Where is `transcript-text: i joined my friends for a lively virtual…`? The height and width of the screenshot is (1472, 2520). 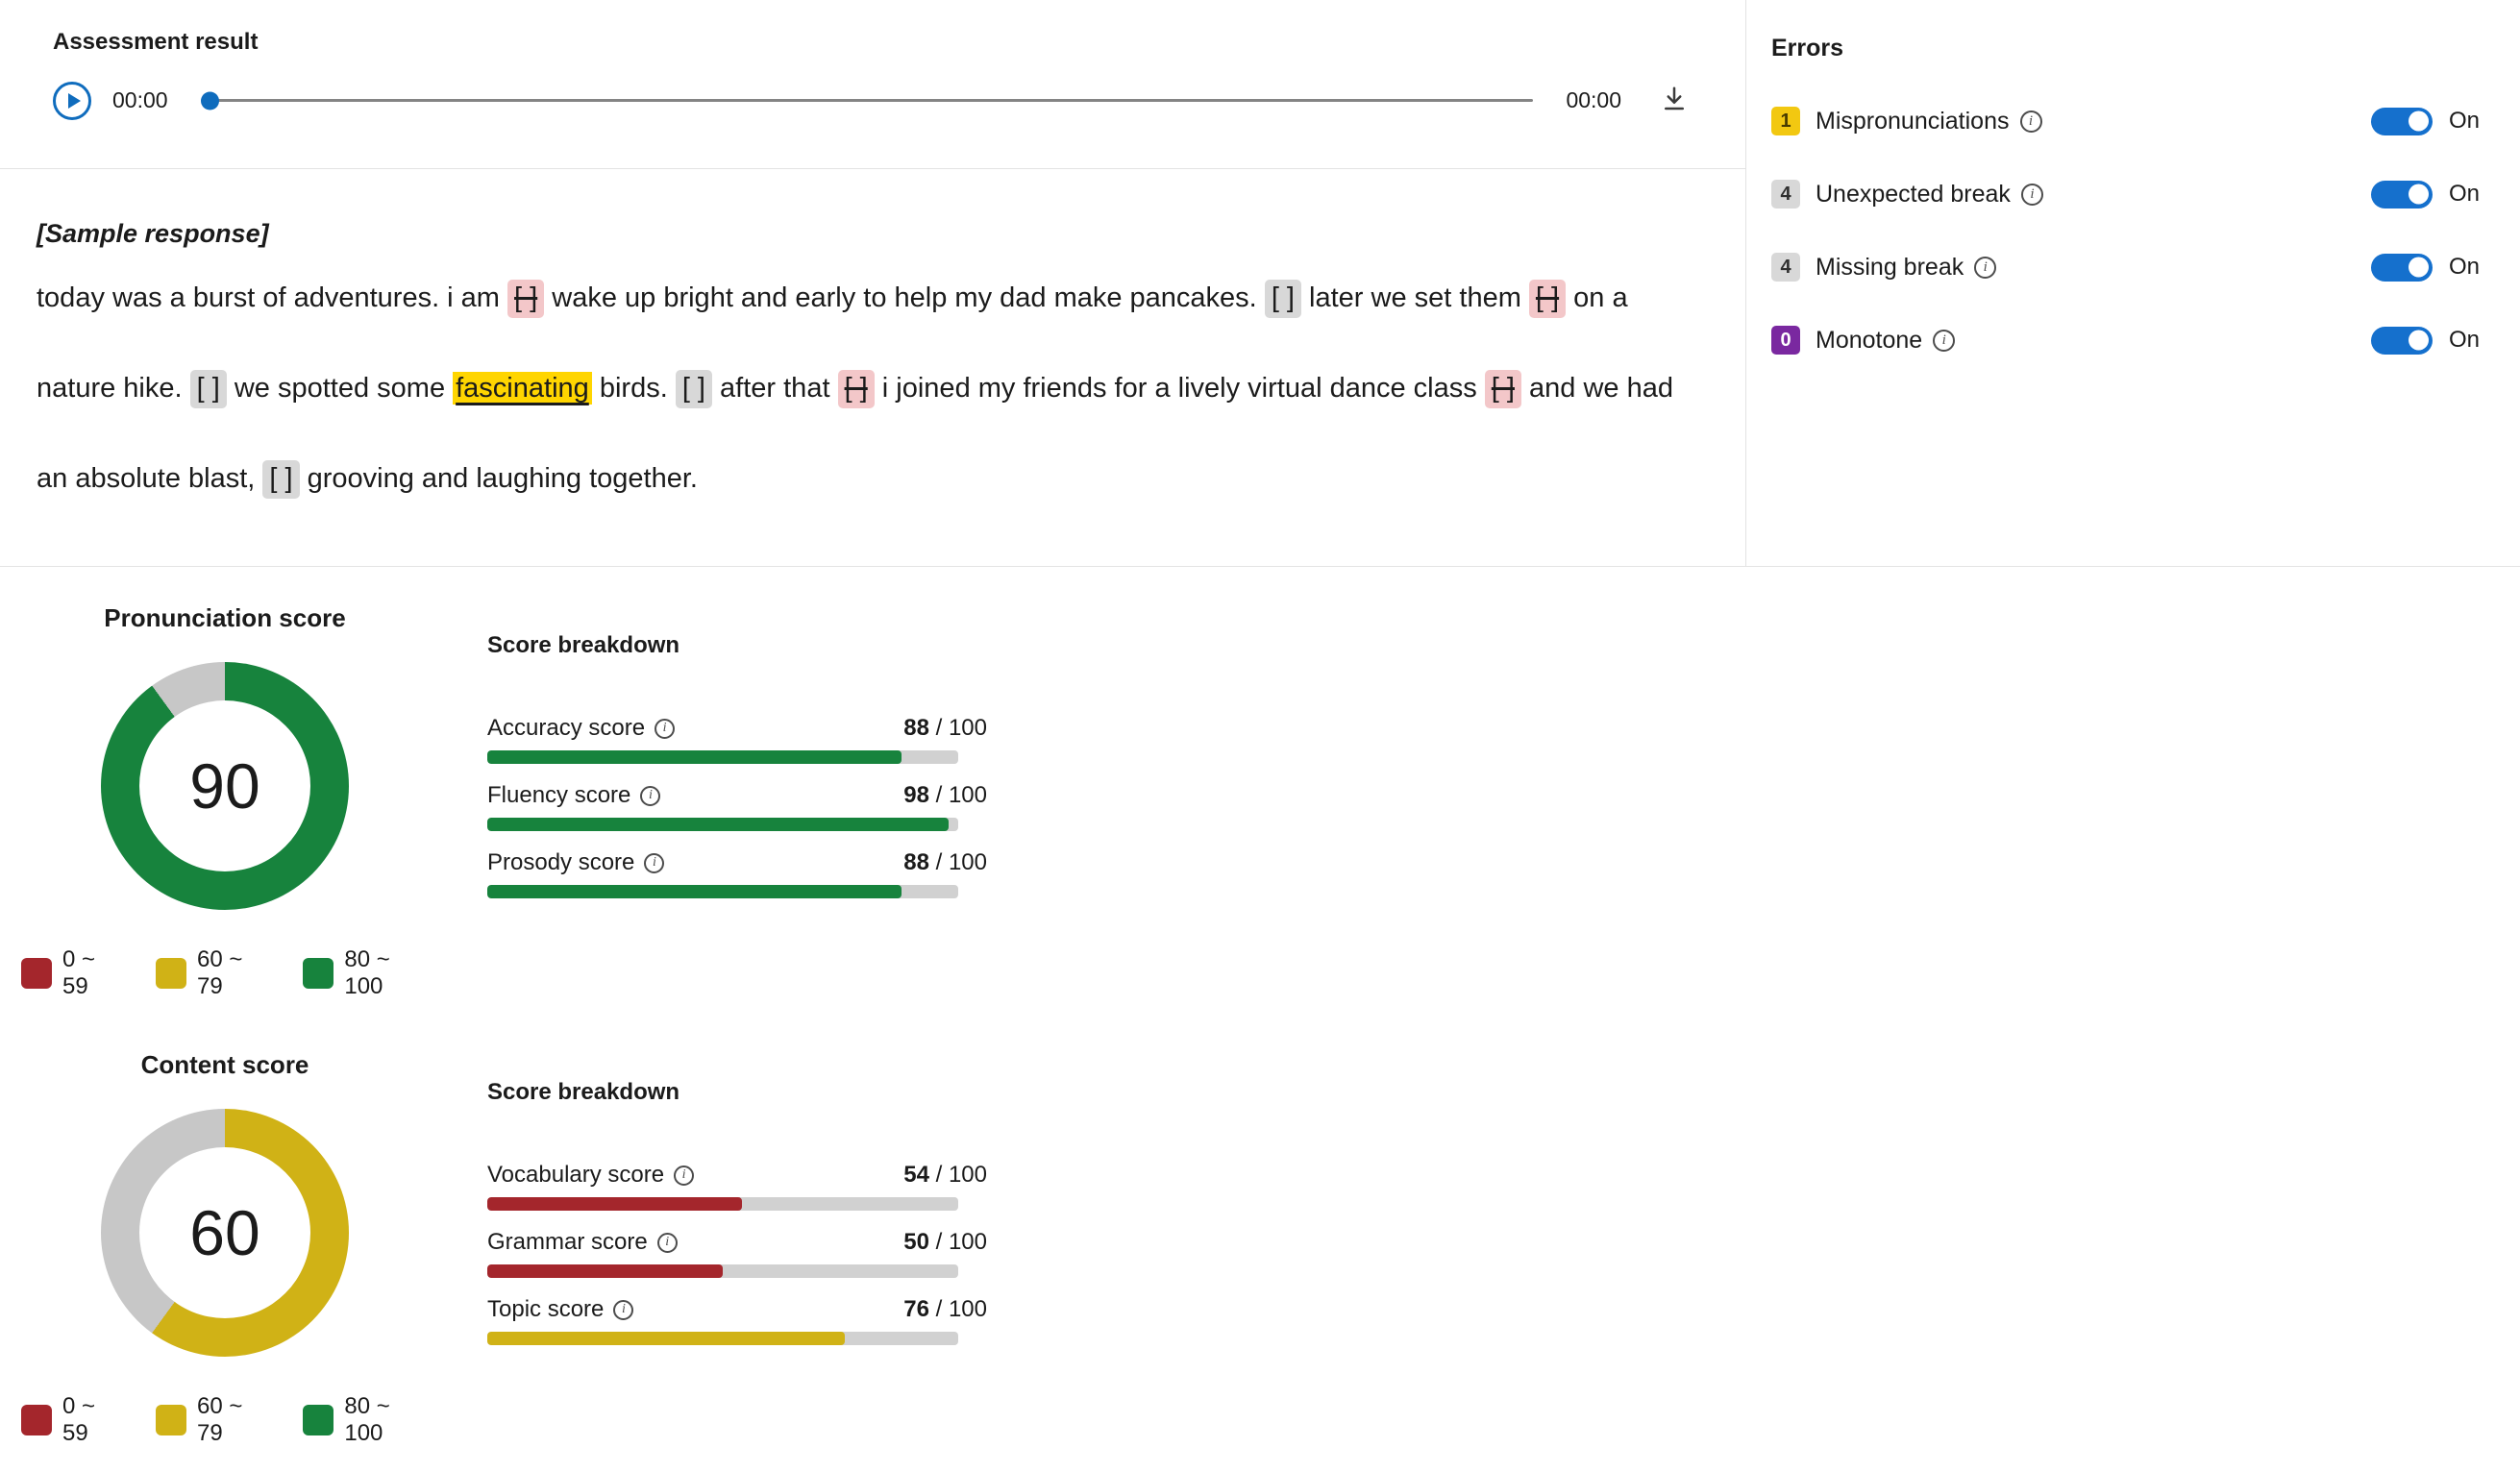
transcript-text: i joined my friends for a lively virtual… is located at coordinates (1180, 388).